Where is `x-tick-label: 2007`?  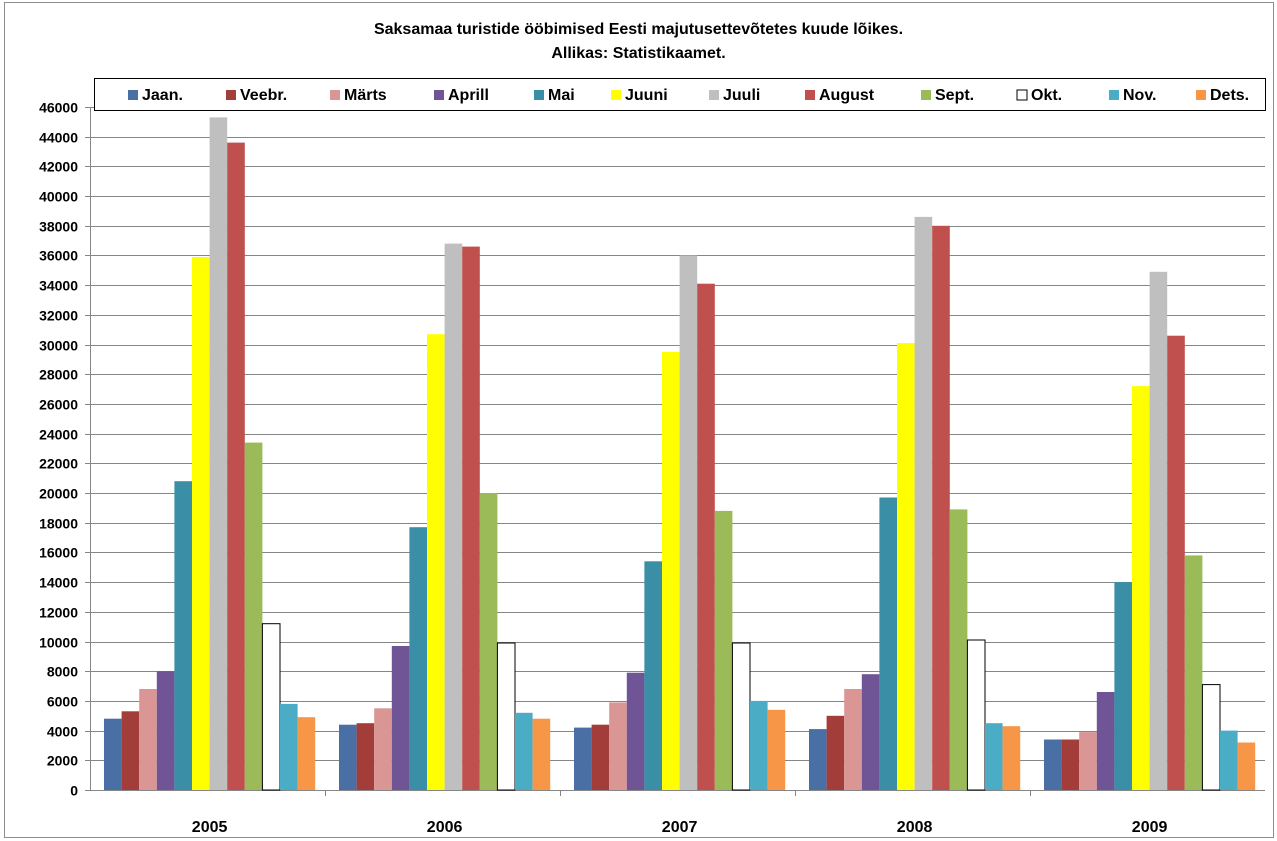
x-tick-label: 2007 is located at coordinates (680, 827).